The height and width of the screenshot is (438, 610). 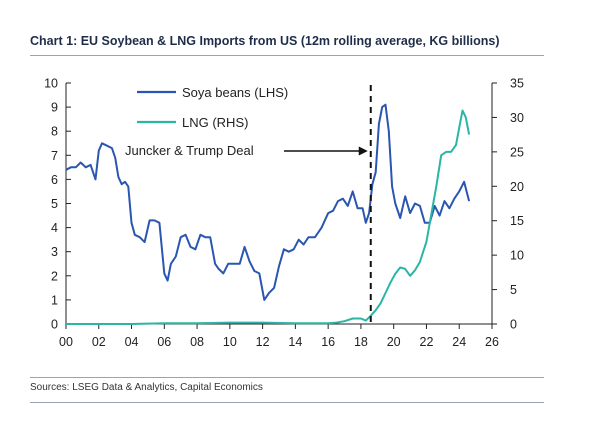 What do you see at coordinates (287, 377) in the screenshot?
I see `source-rule` at bounding box center [287, 377].